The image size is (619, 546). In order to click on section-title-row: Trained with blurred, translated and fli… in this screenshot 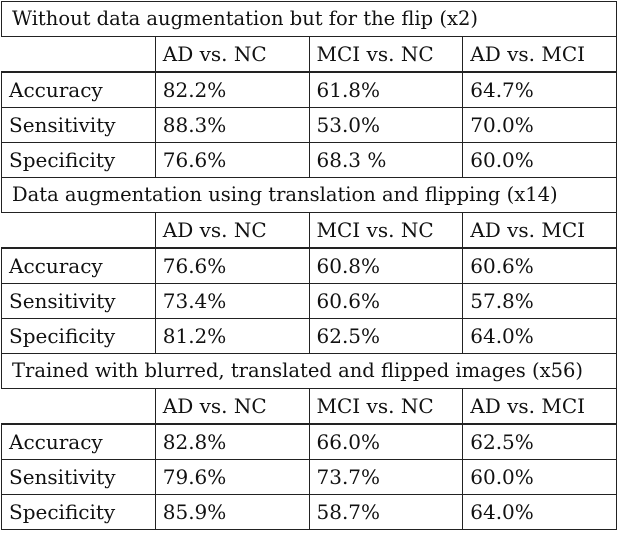, I will do `click(309, 371)`.